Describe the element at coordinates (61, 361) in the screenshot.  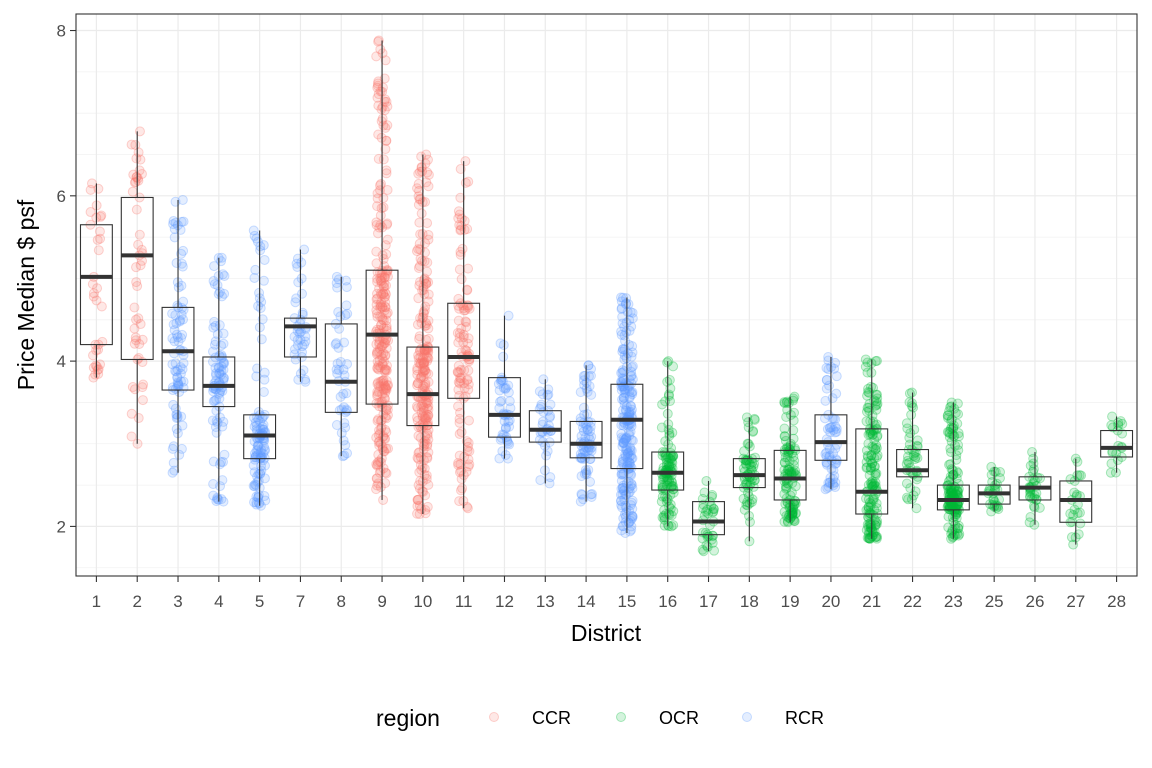
I see `y-tick-label: 4` at that location.